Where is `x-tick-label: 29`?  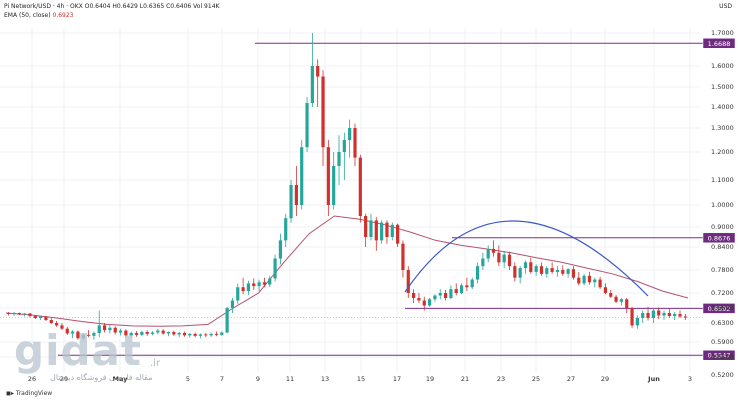
x-tick-label: 29 is located at coordinates (605, 379).